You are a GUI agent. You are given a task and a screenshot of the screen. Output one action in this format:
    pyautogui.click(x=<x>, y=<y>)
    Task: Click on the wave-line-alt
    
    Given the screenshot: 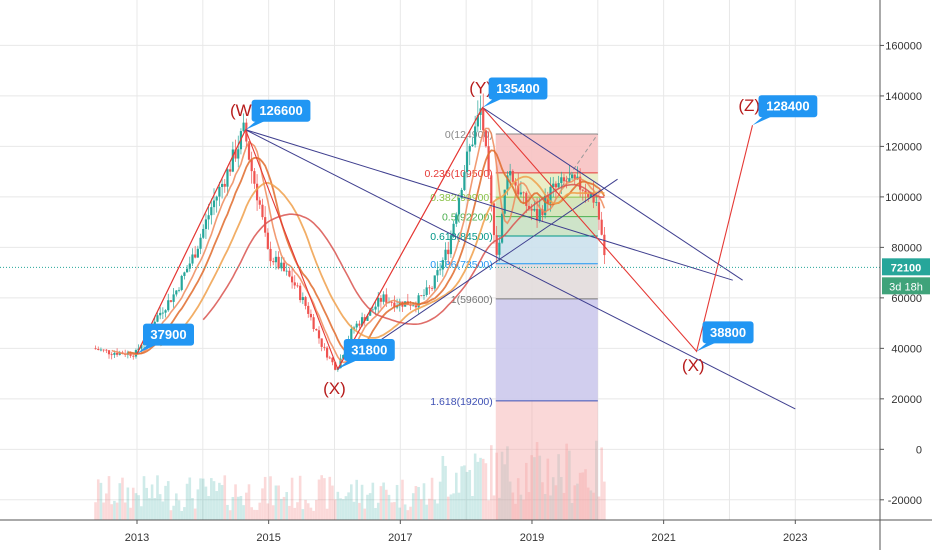 What is the action you would take?
    pyautogui.click(x=191, y=241)
    